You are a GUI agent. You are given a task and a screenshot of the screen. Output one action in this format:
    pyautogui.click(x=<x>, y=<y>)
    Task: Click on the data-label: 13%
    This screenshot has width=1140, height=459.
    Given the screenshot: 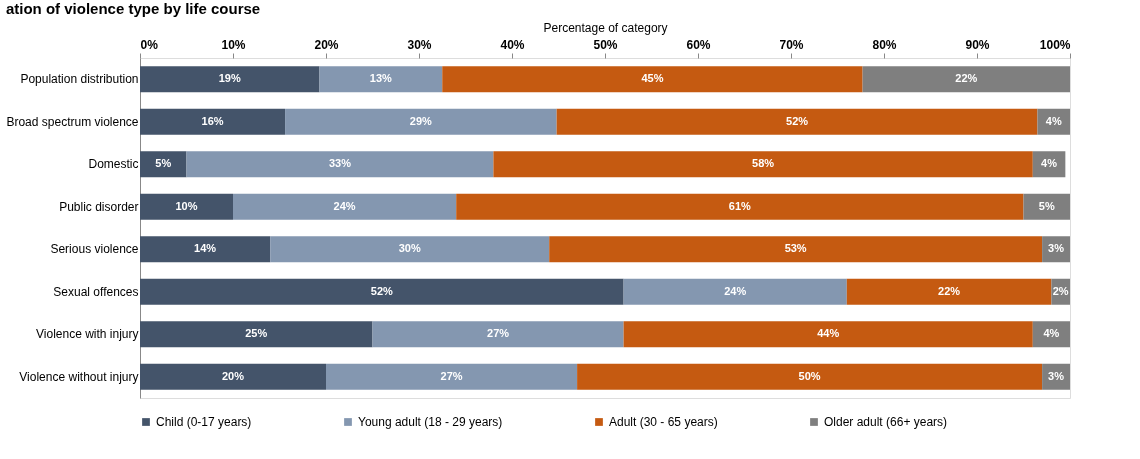 What is the action you would take?
    pyautogui.click(x=381, y=78)
    